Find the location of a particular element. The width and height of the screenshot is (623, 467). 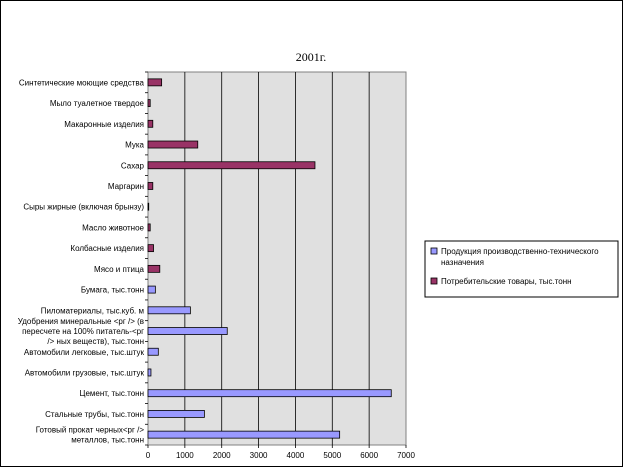

category-label: Стальные трубы, тыс.тонн is located at coordinates (94, 414).